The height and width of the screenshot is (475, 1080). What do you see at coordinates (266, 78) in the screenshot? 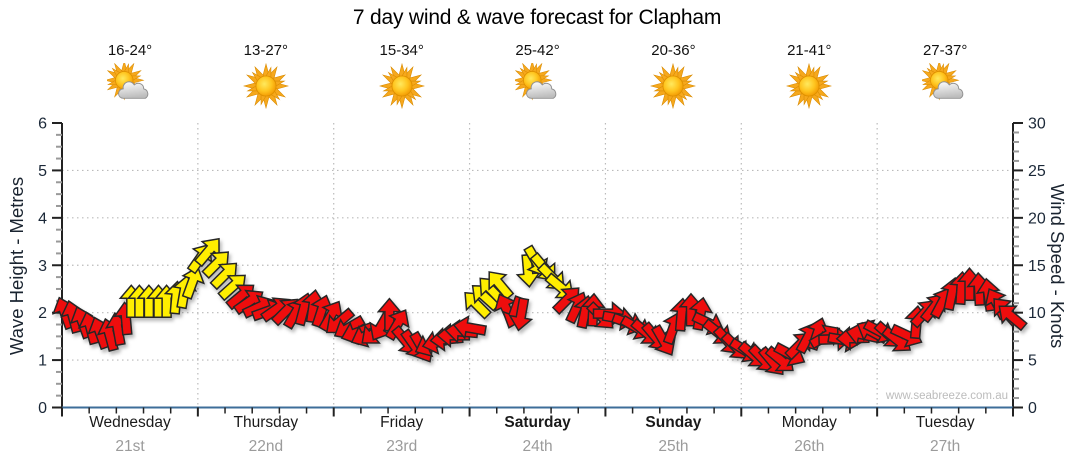
I see `day-summary-thursday: 13-27°` at bounding box center [266, 78].